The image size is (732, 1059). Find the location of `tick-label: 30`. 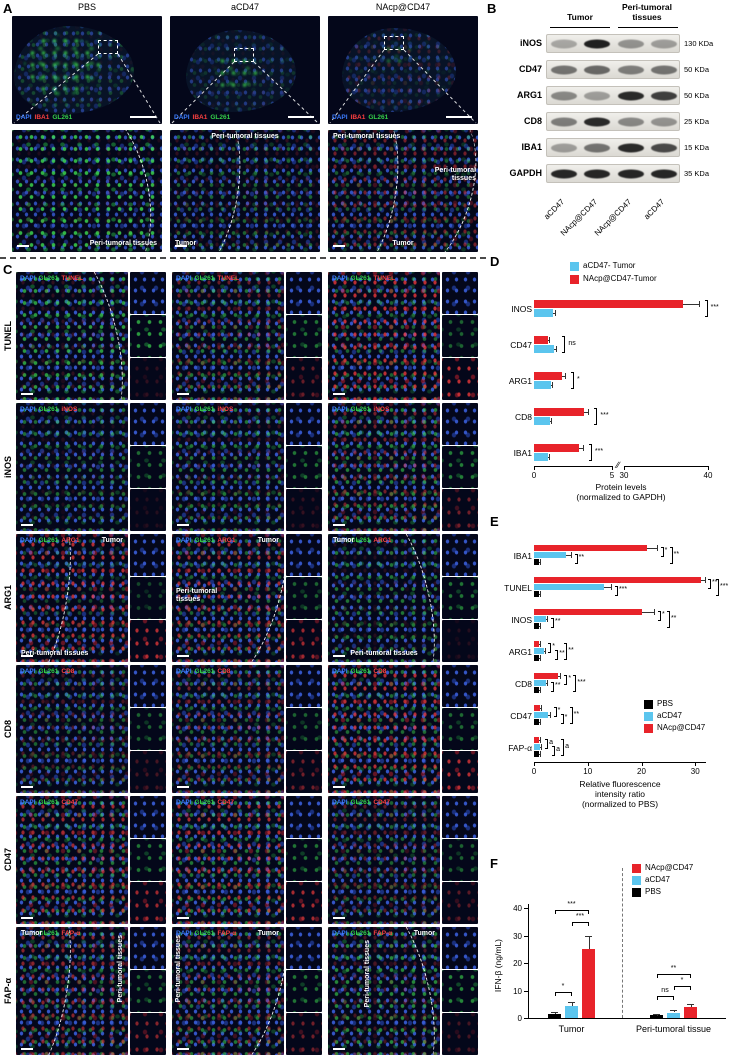

tick-label: 30 is located at coordinates (517, 936).